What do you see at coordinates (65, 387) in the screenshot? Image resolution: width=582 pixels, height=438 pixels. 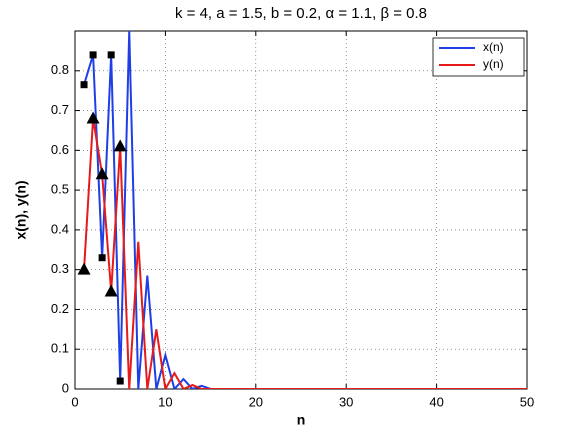 I see `y-tick-label: 0` at bounding box center [65, 387].